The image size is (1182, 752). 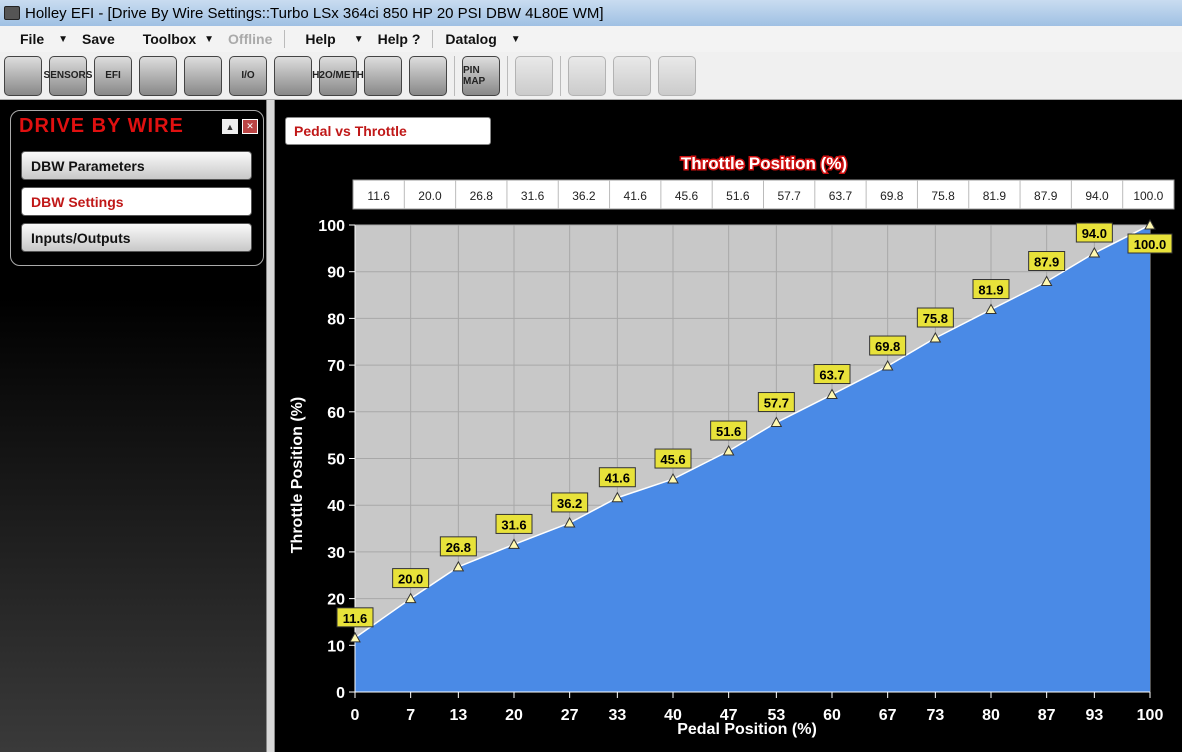 What do you see at coordinates (776, 715) in the screenshot?
I see `x-tick-label: 53` at bounding box center [776, 715].